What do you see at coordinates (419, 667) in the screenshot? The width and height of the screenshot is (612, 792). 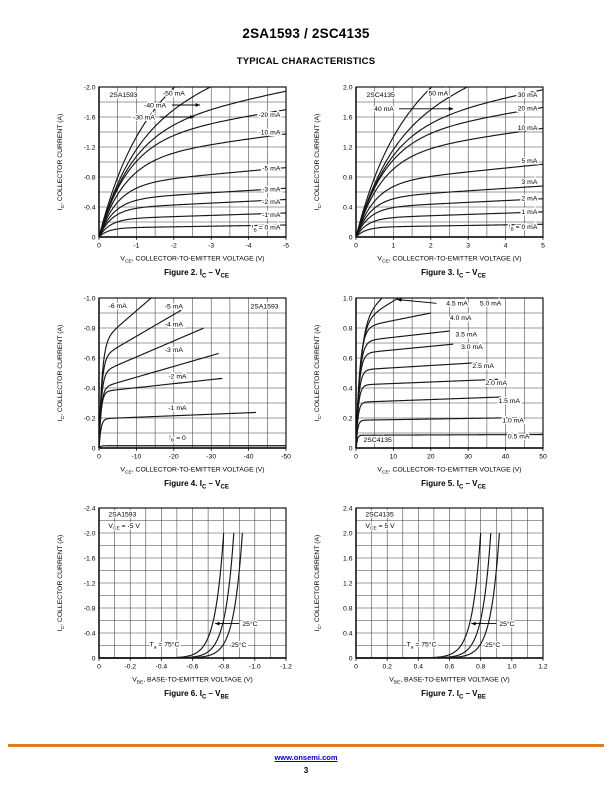 I see `x-tick-label: 0.4` at bounding box center [419, 667].